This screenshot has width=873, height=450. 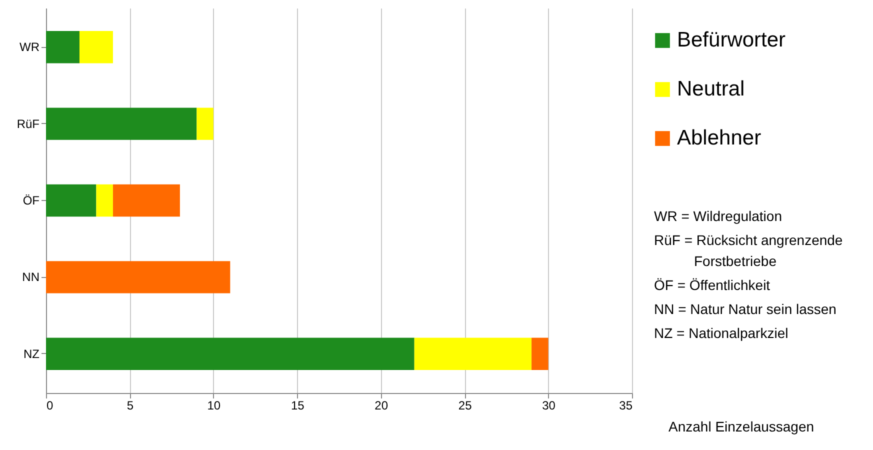 I want to click on x-tick-label: 35, so click(x=626, y=405).